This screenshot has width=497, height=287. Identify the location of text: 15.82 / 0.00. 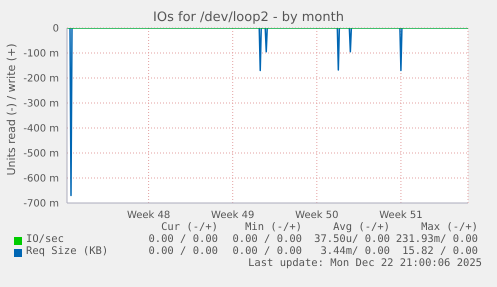
(440, 251).